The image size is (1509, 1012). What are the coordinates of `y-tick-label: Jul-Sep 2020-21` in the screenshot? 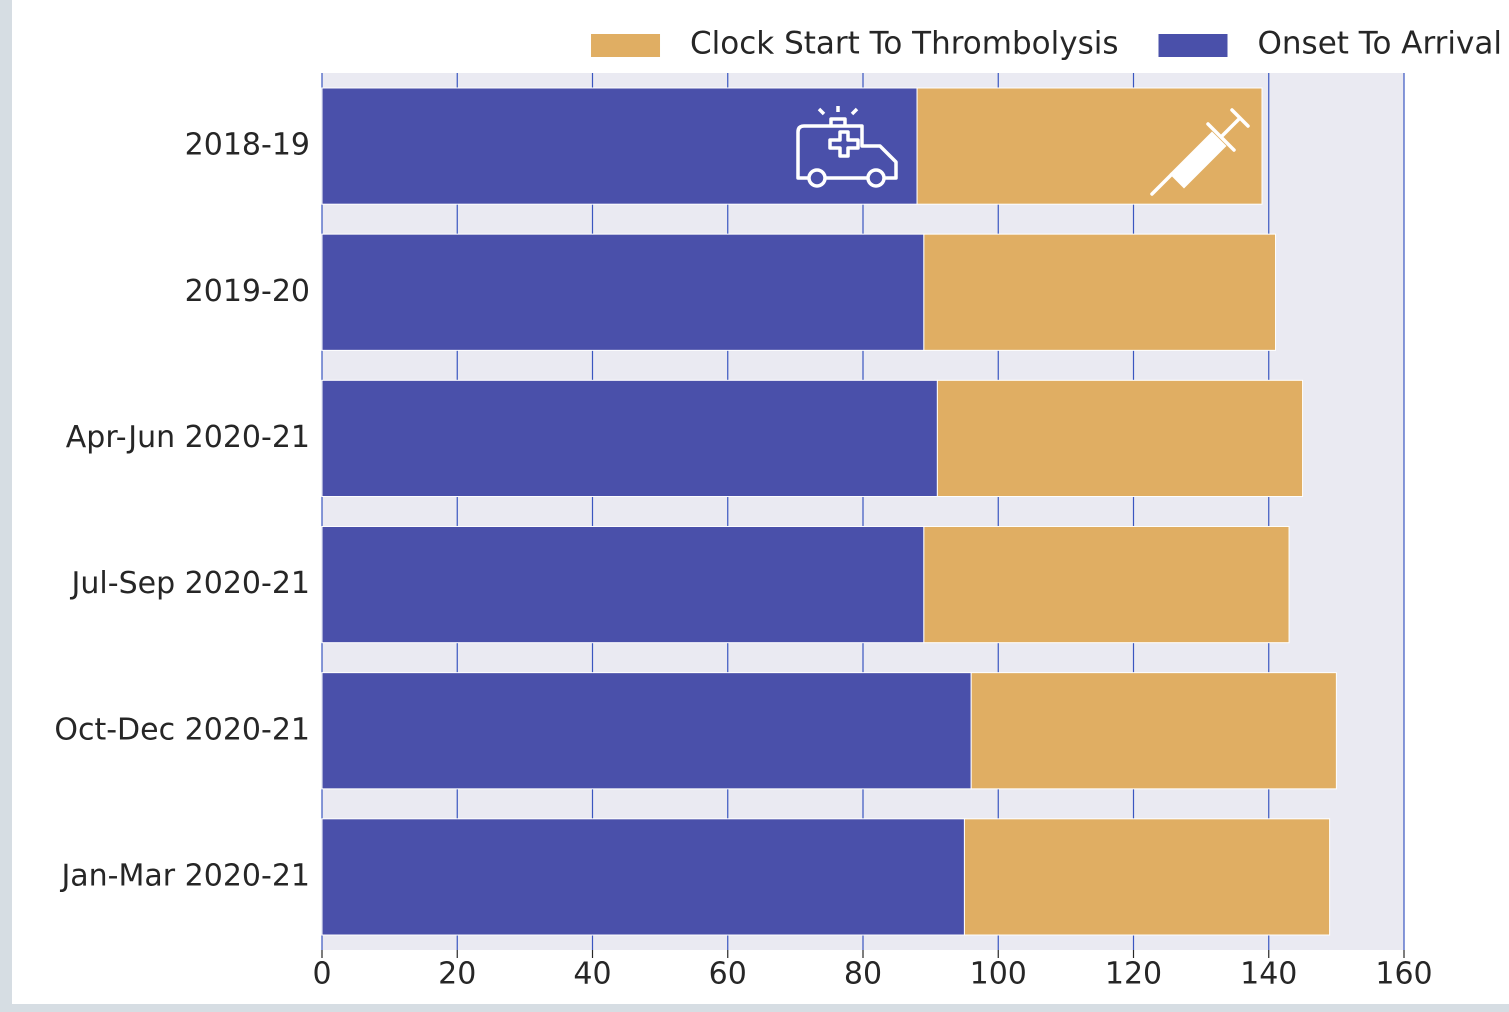 It's located at (190, 583).